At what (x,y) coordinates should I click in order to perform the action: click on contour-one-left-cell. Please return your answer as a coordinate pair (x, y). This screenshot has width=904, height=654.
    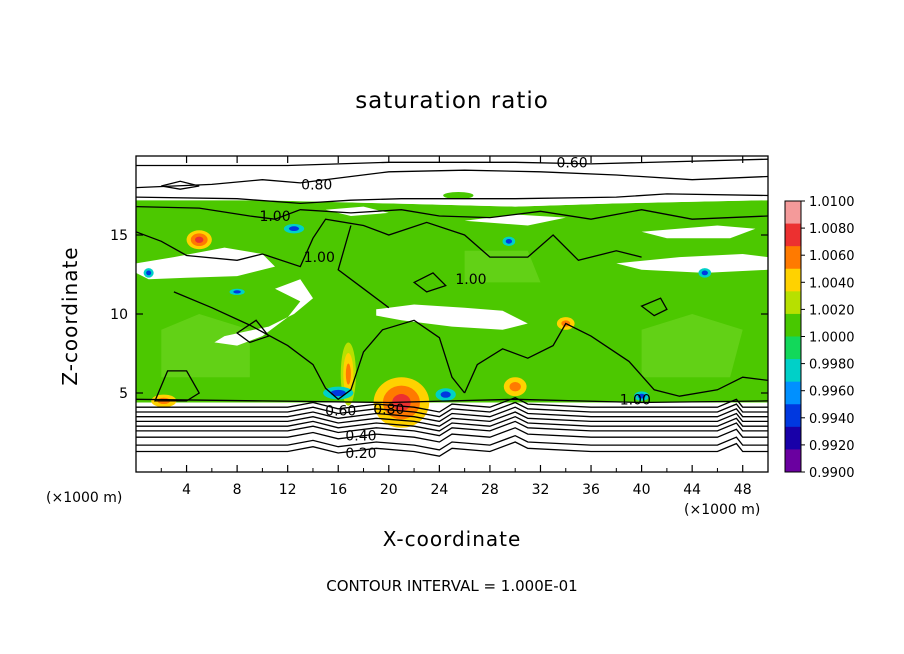
    Looking at the image, I should click on (177, 386).